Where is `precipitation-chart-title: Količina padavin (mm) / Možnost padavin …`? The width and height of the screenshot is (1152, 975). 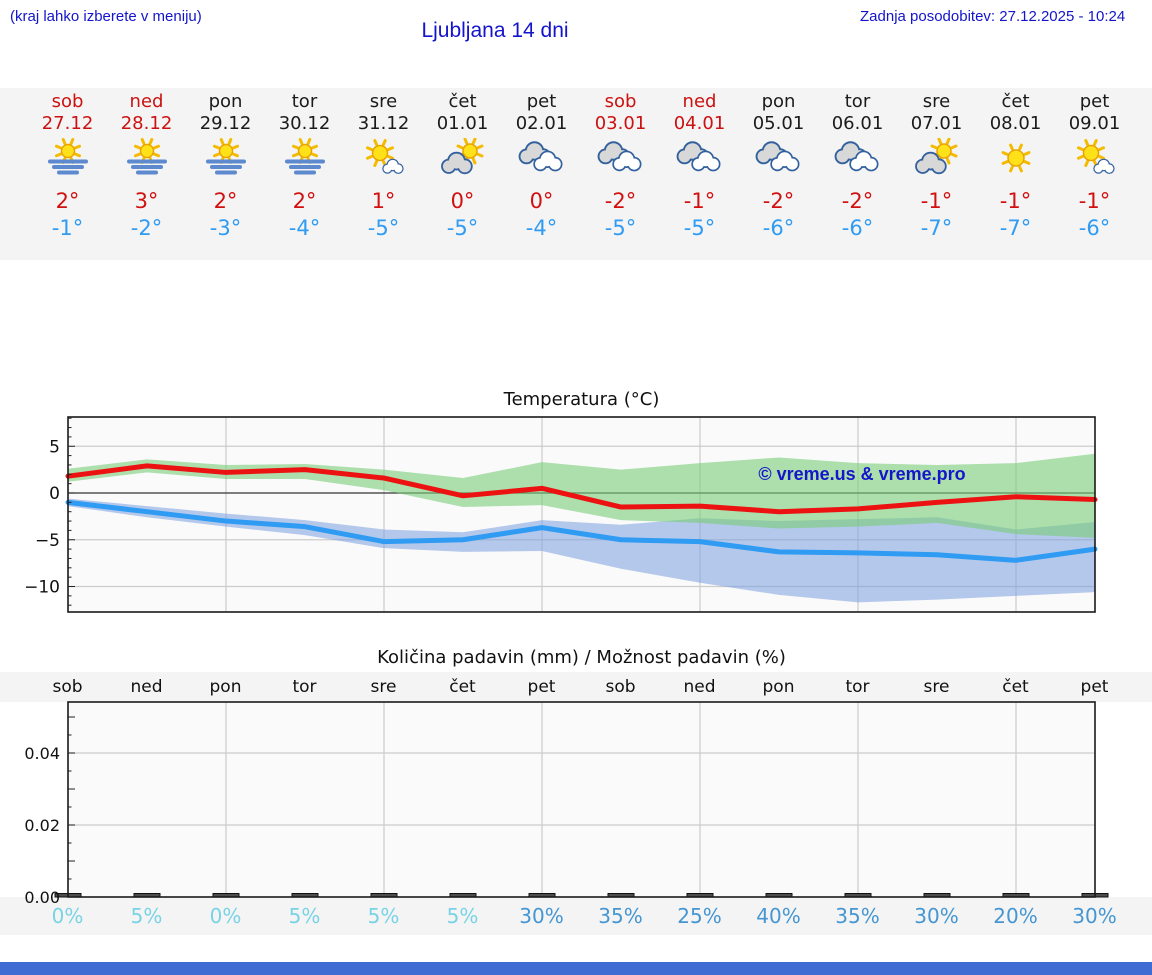
precipitation-chart-title: Količina padavin (mm) / Možnost padavin … is located at coordinates (581, 657).